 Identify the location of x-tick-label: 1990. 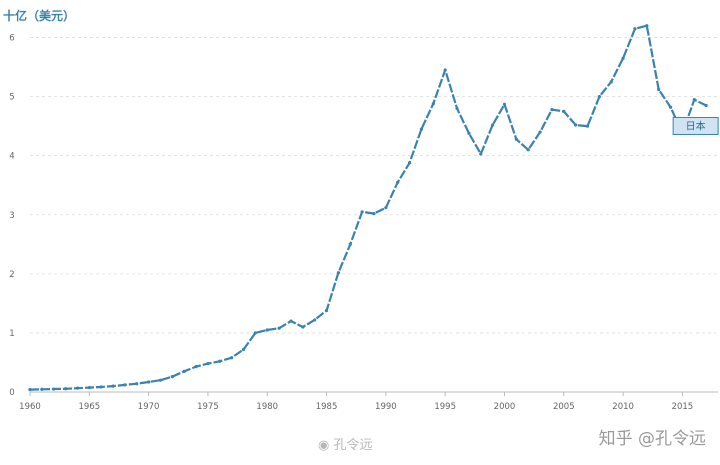
(386, 407).